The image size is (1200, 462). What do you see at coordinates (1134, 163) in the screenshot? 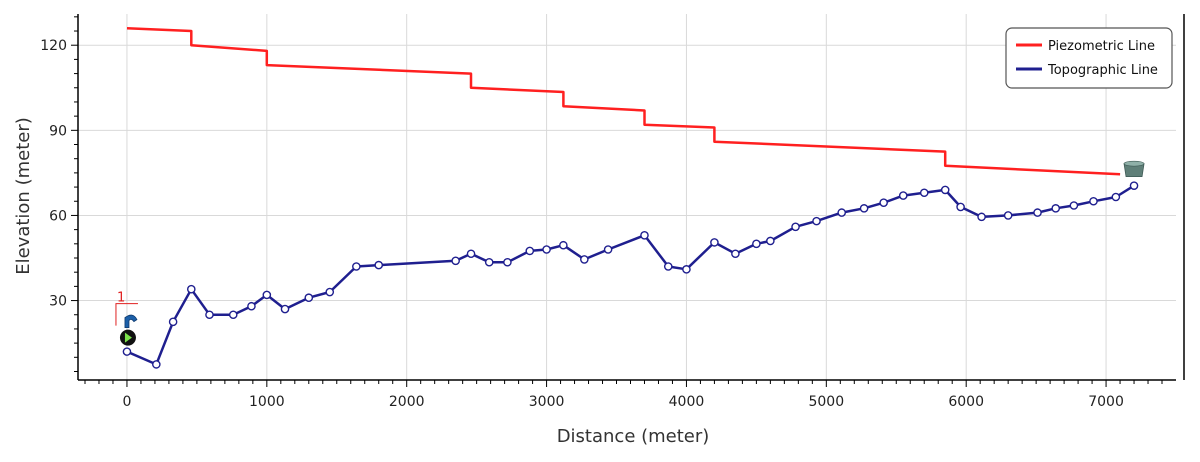
I see `tank-top` at bounding box center [1134, 163].